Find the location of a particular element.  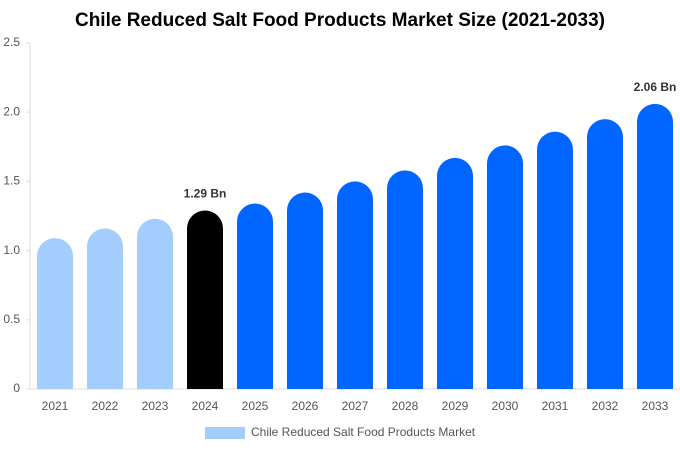

legend-swatch is located at coordinates (225, 433).